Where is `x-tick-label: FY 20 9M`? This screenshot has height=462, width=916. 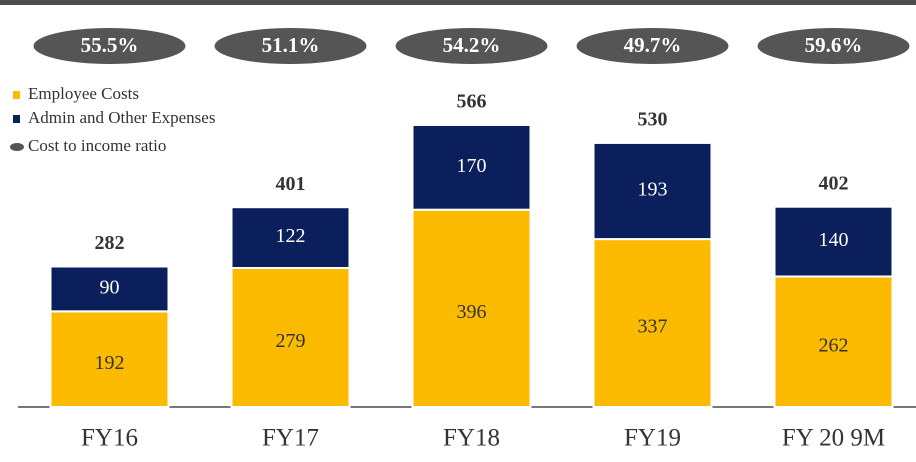 x-tick-label: FY 20 9M is located at coordinates (833, 438).